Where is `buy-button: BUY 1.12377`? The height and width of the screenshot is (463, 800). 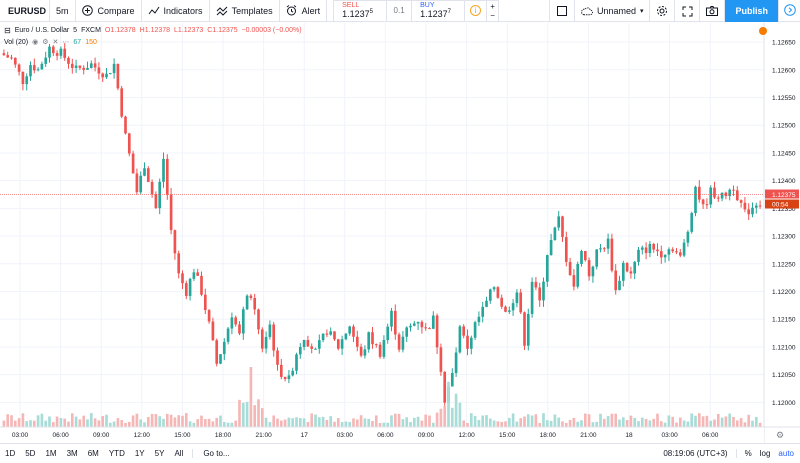
buy-button: BUY 1.12377 is located at coordinates (438, 11).